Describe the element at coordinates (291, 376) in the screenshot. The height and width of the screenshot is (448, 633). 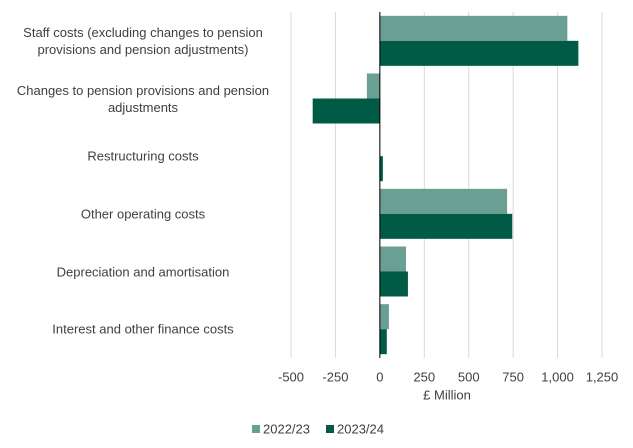
I see `x-tick-label: -500` at that location.